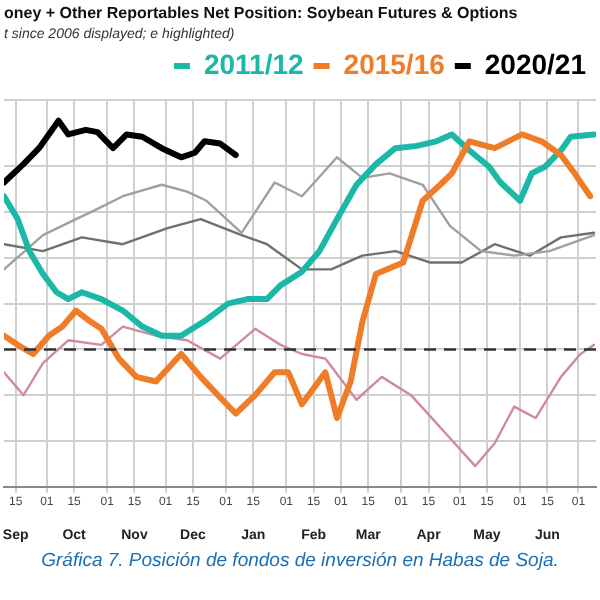 The image size is (600, 600). What do you see at coordinates (394, 63) in the screenshot?
I see `legend-label: 2015/16` at bounding box center [394, 63].